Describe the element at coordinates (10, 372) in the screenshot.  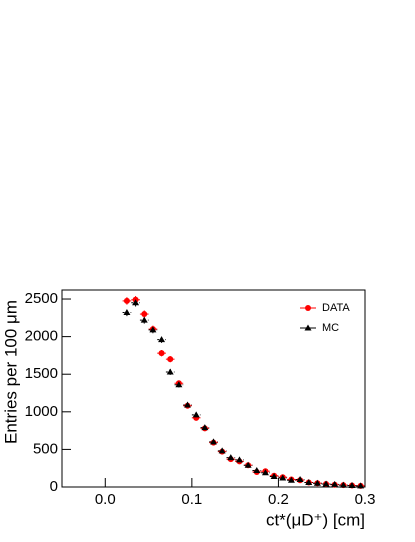
I see `y-axis-label: Entries per 100 μm` at that location.